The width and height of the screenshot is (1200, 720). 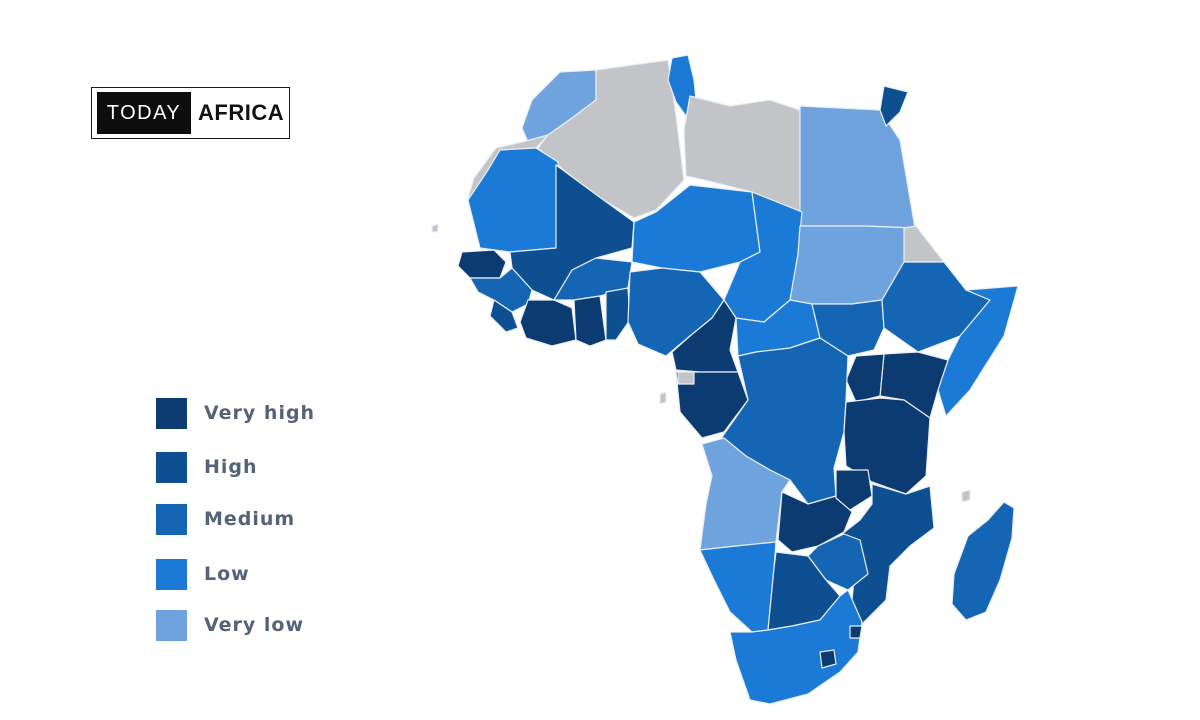 What do you see at coordinates (828, 659) in the screenshot?
I see `region-lesotho` at bounding box center [828, 659].